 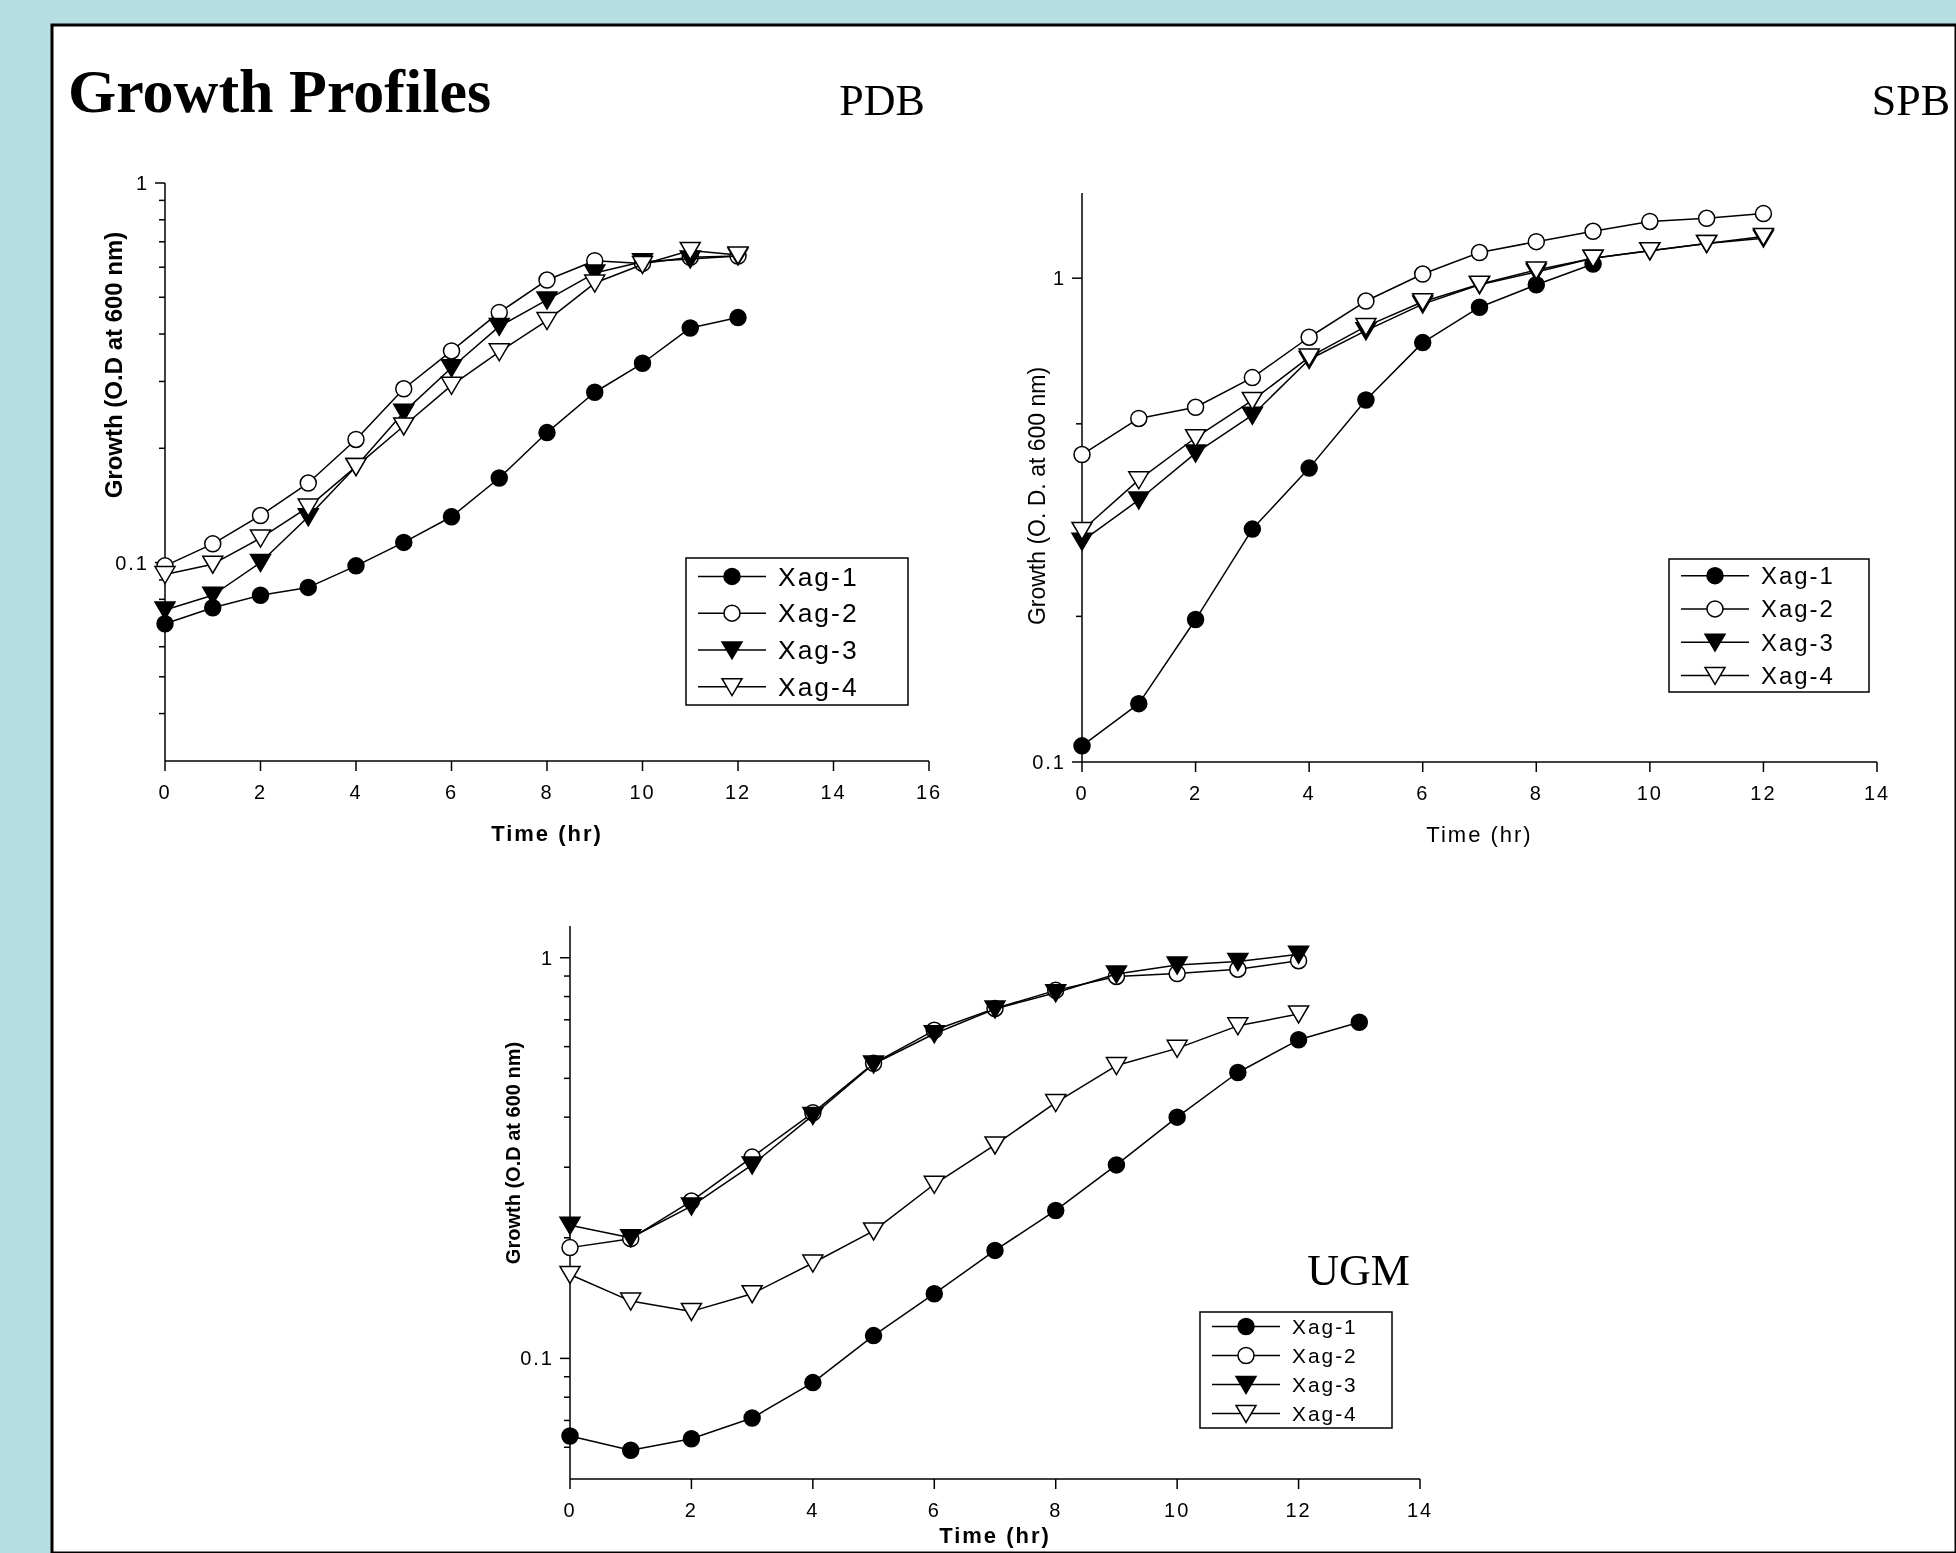 What do you see at coordinates (1910, 100) in the screenshot?
I see `chart-title: SPB` at bounding box center [1910, 100].